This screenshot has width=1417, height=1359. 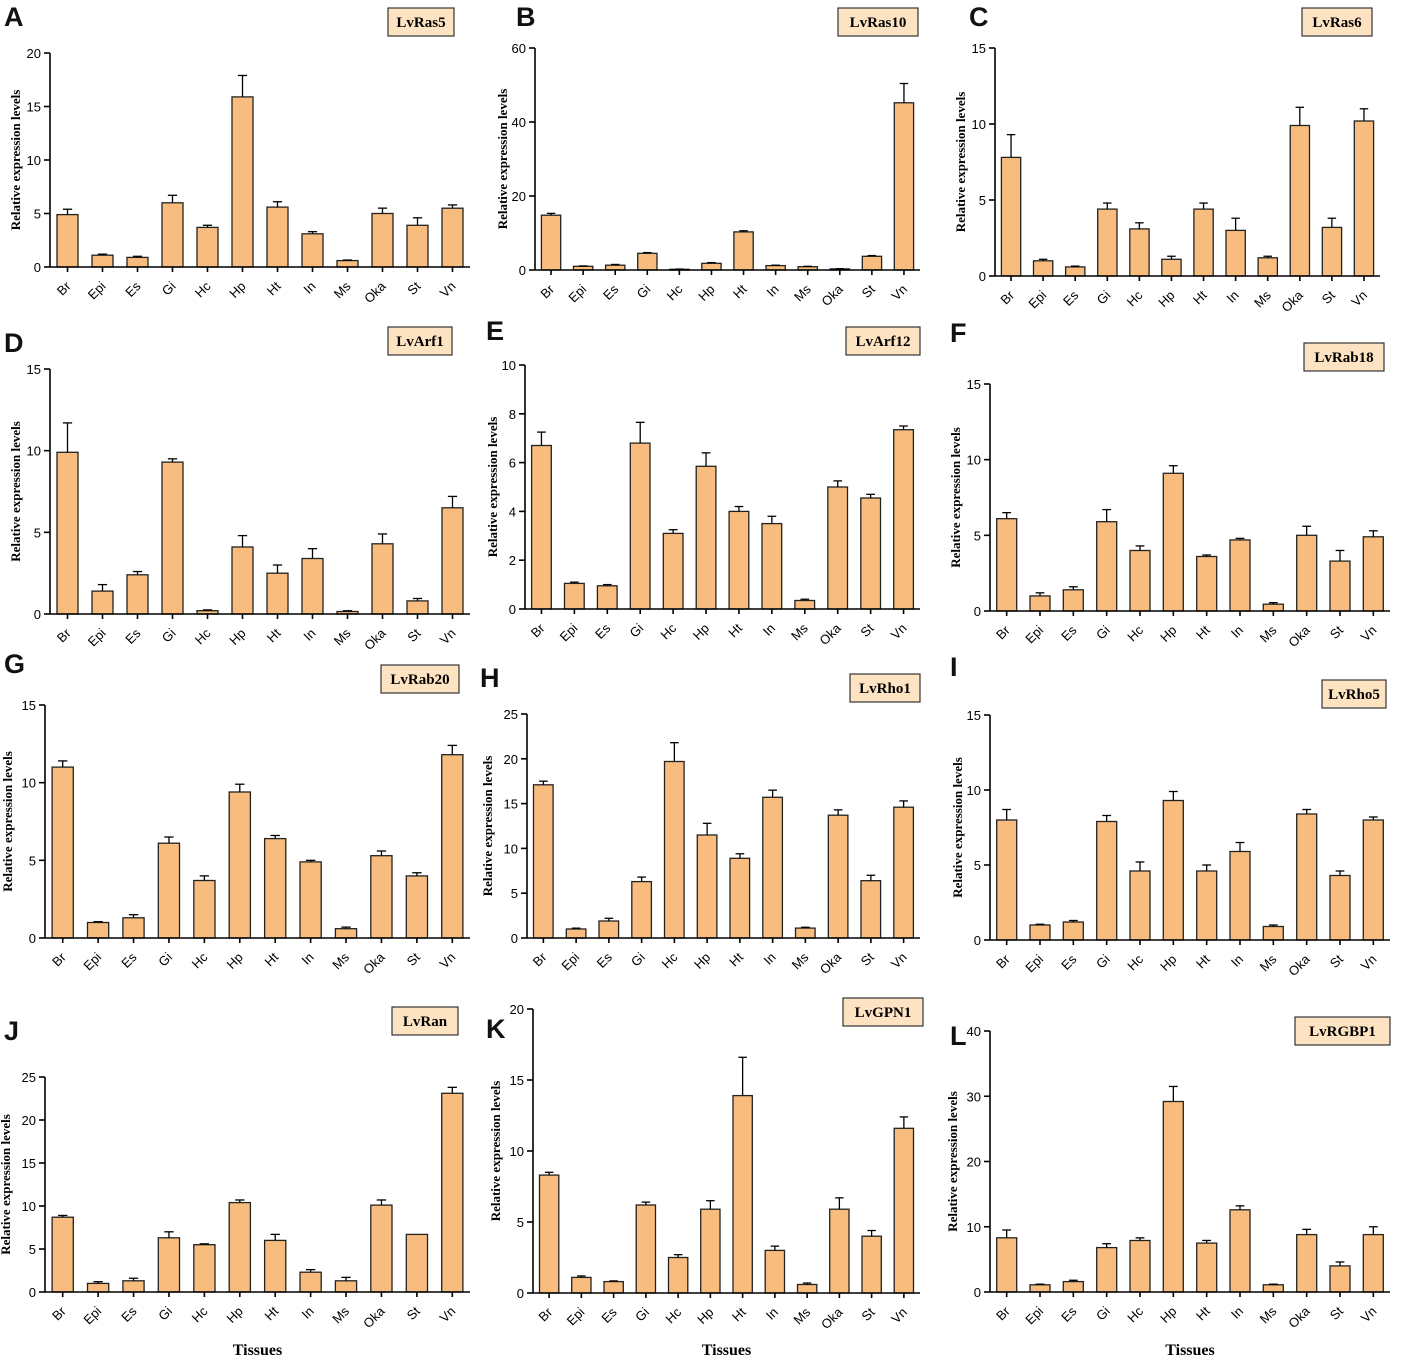 I want to click on y-tick-label: 30, so click(x=974, y=1096).